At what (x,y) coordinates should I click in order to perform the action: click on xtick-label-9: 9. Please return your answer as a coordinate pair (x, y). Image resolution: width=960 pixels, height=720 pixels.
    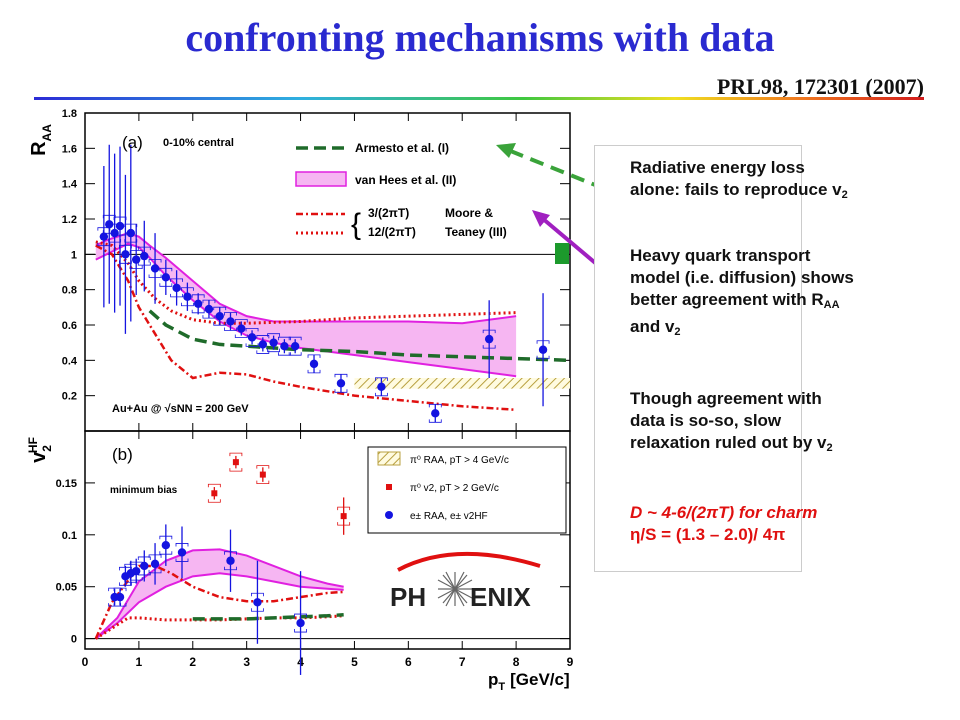
    Looking at the image, I should click on (570, 662).